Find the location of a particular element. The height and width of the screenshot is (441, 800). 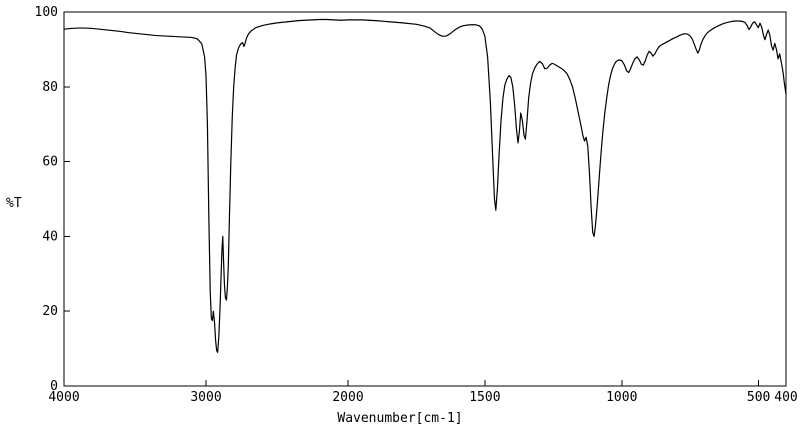

y-tick-label: 100 is located at coordinates (46, 12).